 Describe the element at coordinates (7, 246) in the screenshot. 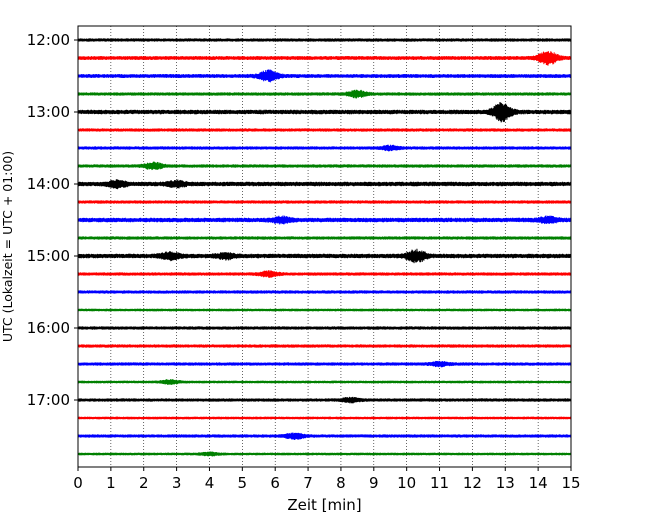

I see `y-axis-label: UTC (Lokalzeit = UTC + 01:00)` at that location.